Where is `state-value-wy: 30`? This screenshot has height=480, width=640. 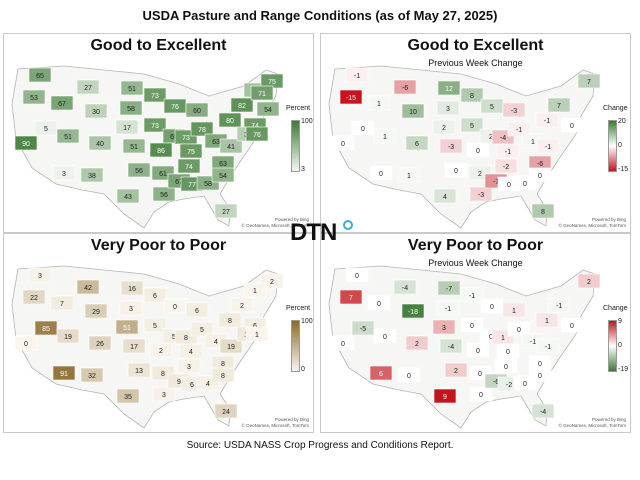
state-value-wy: 30 is located at coordinates (96, 112).